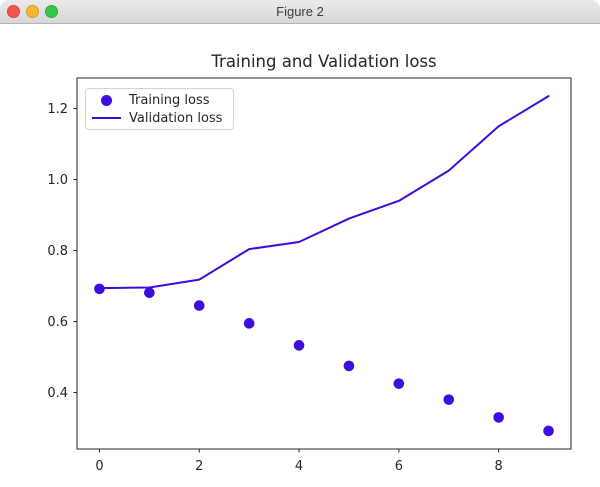  I want to click on y-axis-ticks: 0.4 0.6 0.8 1.0 1.2, so click(62, 251).